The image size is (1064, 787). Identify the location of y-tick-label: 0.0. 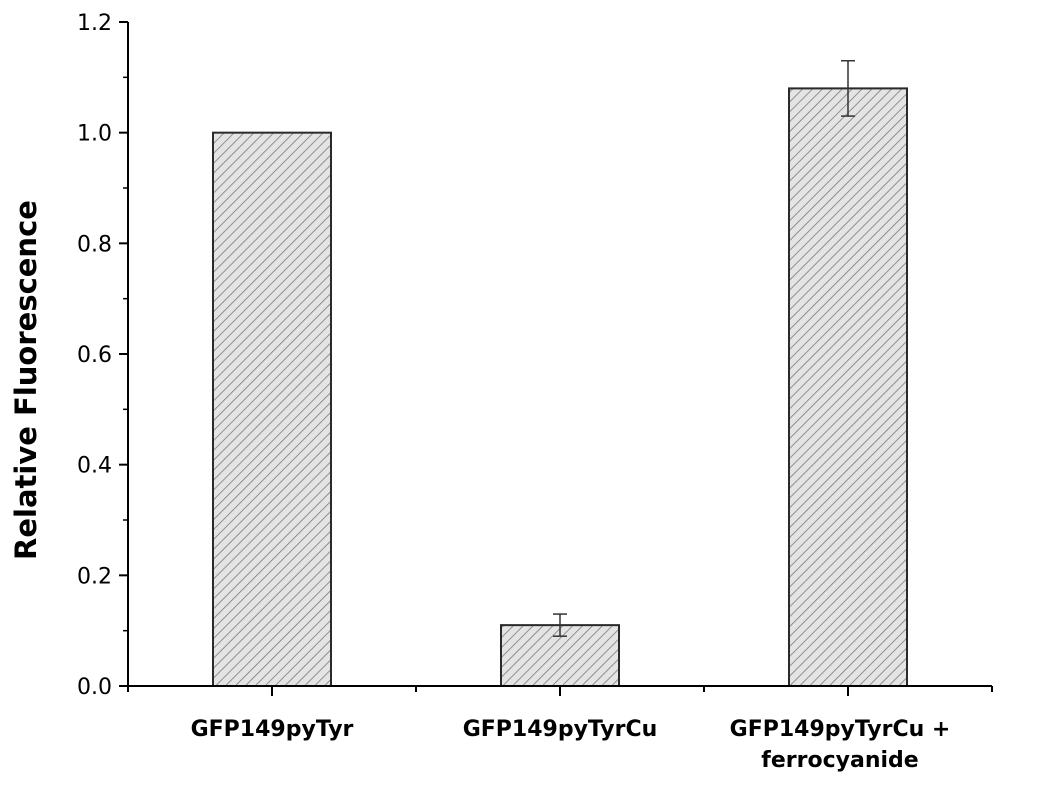
(94, 687).